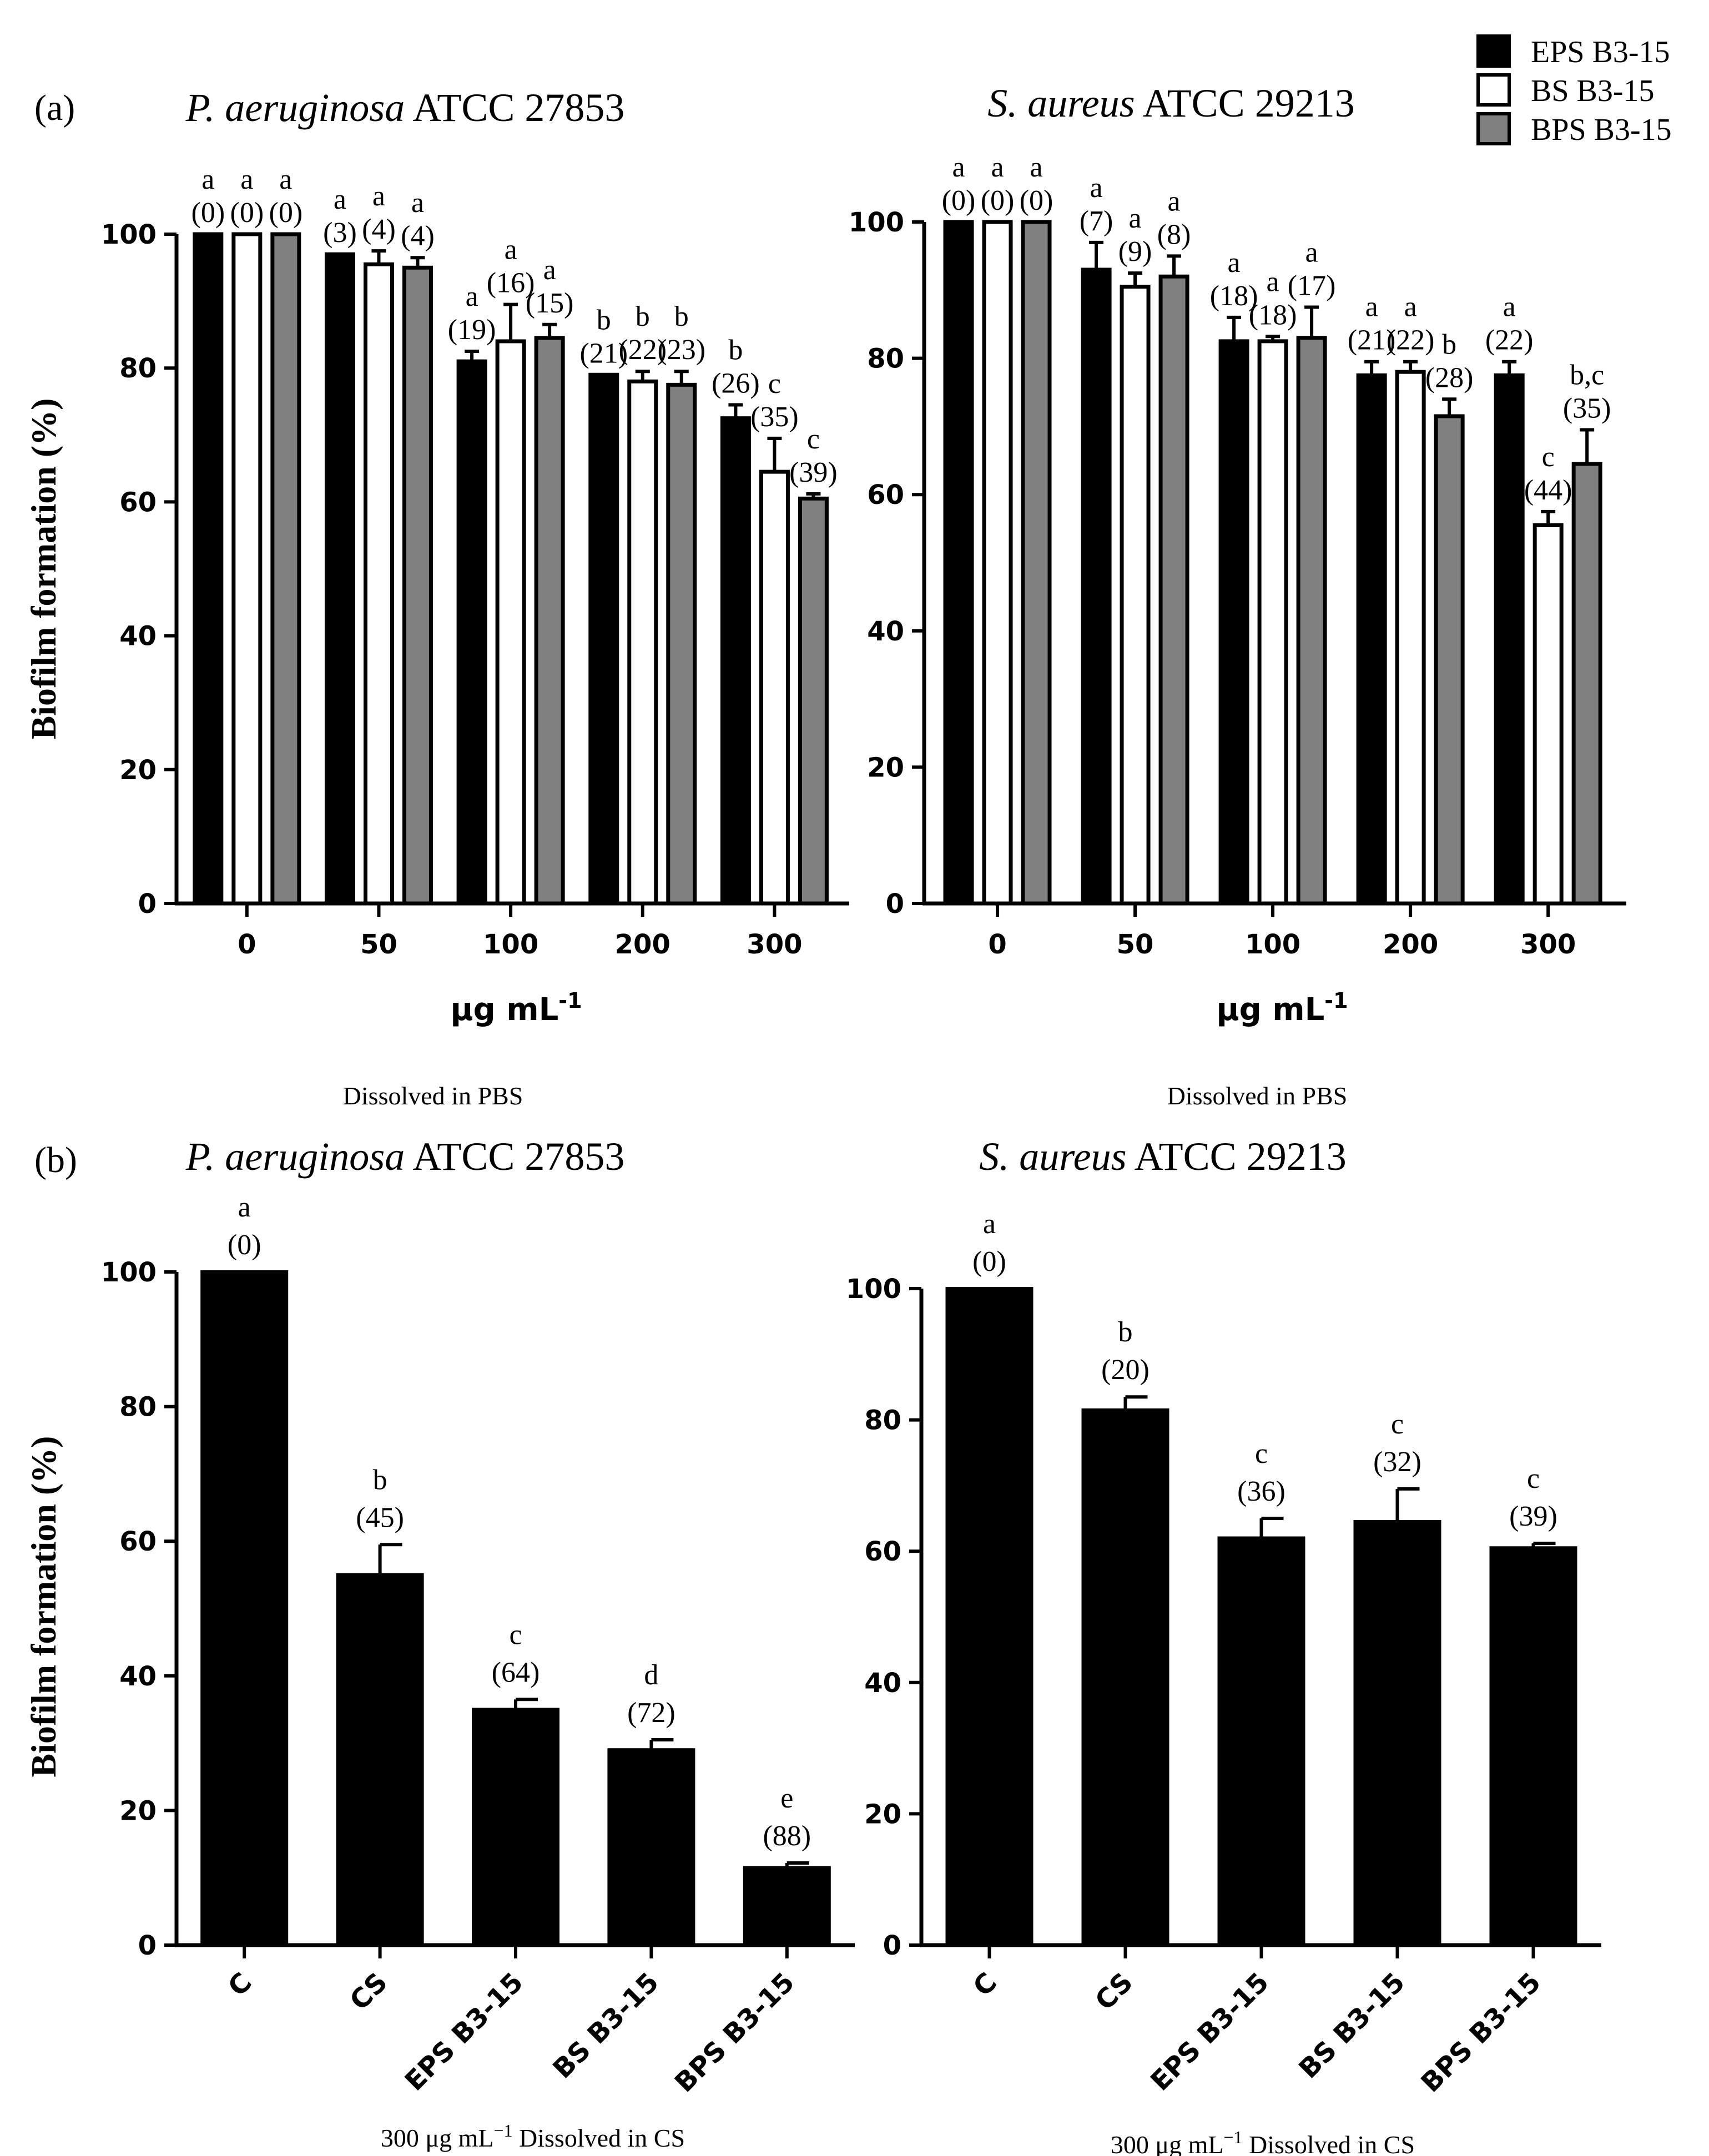 This screenshot has width=1709, height=2156. Describe the element at coordinates (1574, 129) in the screenshot. I see `legend-item: BPS B3-15` at that location.